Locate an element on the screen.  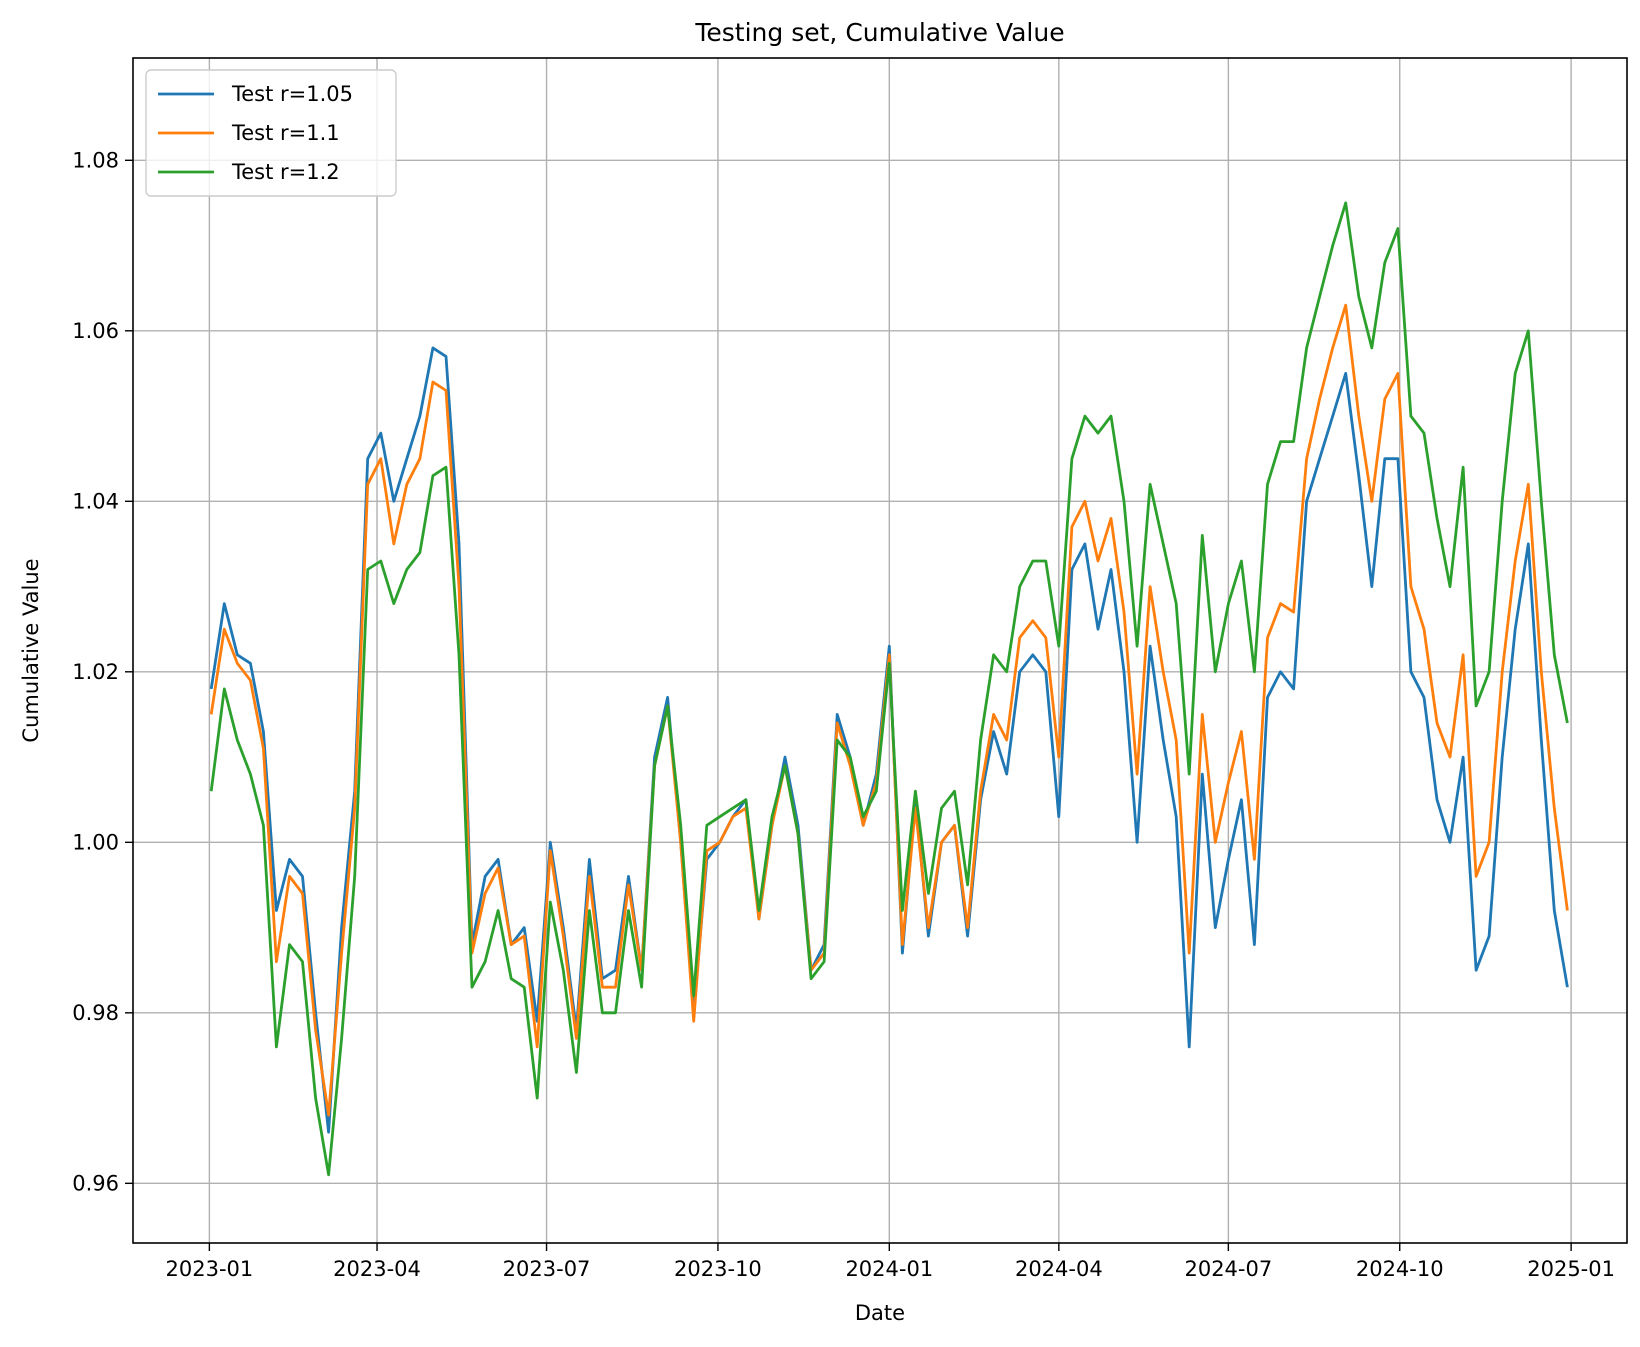
x-tick-label: 2023-04 is located at coordinates (377, 1269).